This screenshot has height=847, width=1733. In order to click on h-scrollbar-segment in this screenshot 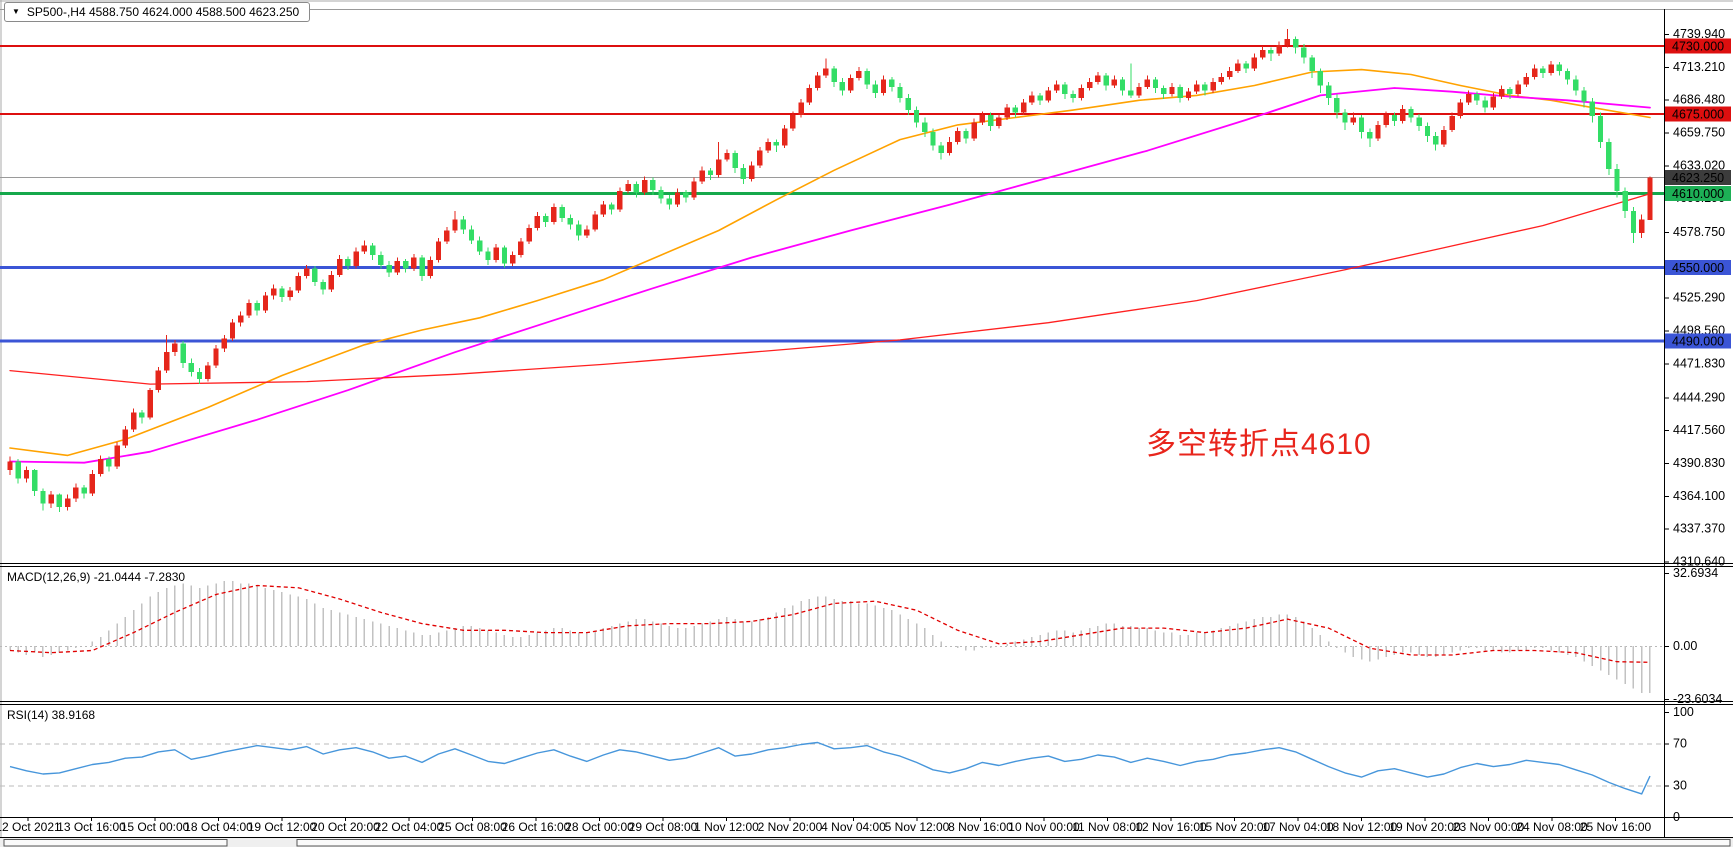, I will do `click(1013, 843)`.